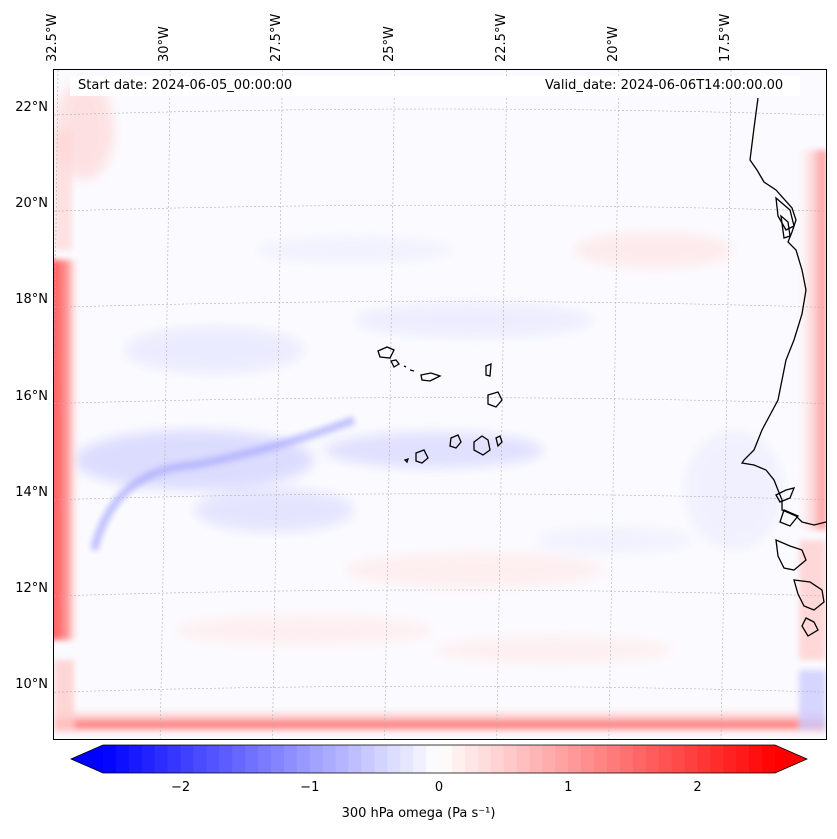  Describe the element at coordinates (277, 37) in the screenshot. I see `lon-tick-label: 27.5°W` at that location.